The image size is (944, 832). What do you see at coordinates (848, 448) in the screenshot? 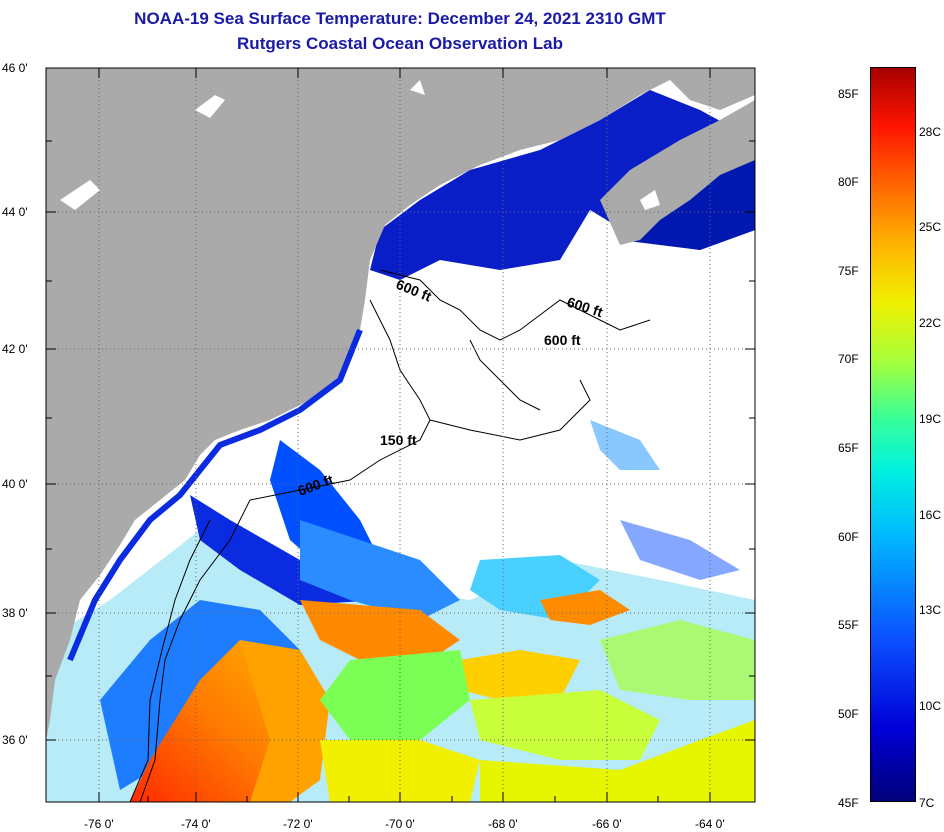
I see `colorbar-f-label: 65F` at bounding box center [848, 448].